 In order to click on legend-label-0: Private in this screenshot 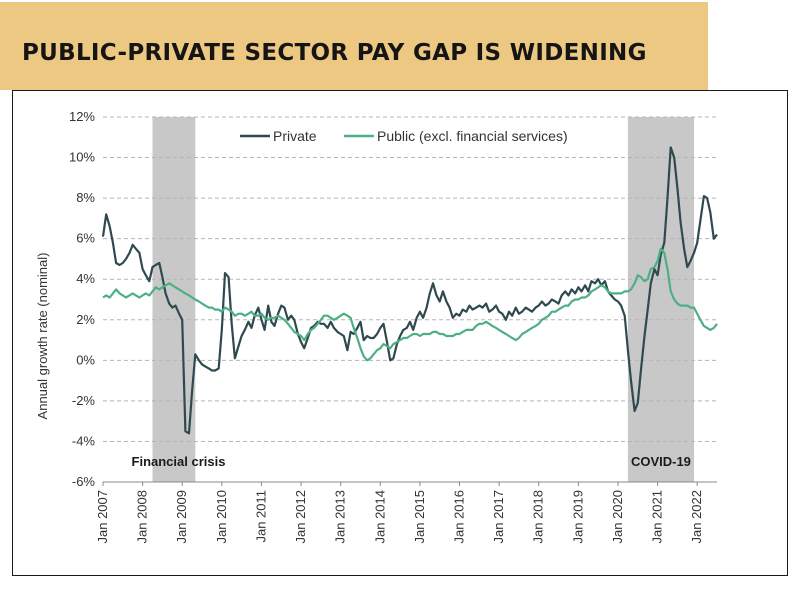, I will do `click(295, 136)`.